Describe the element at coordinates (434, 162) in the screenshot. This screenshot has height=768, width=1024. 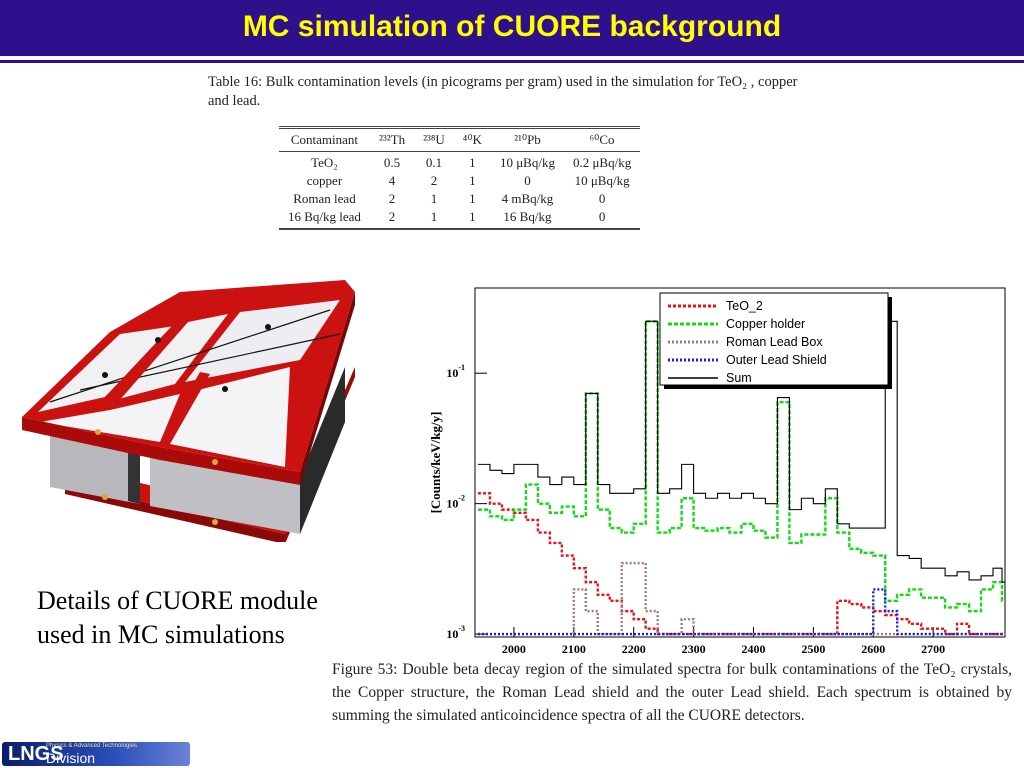
I see `table-cell: 0.1` at that location.